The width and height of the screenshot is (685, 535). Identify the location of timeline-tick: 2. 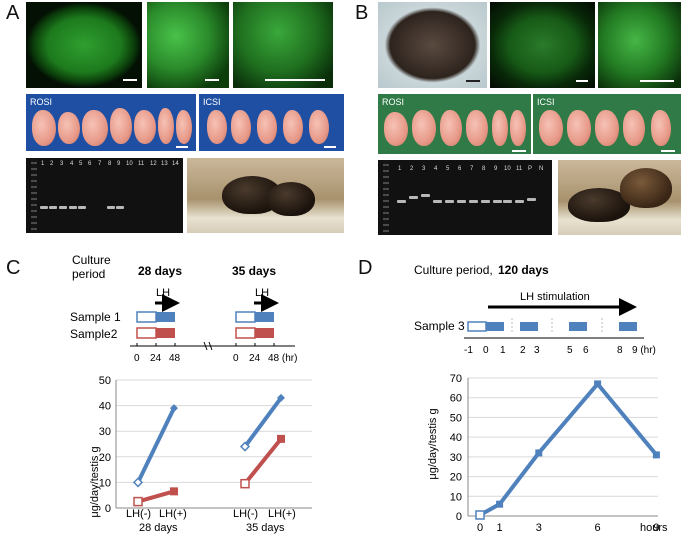
(523, 350).